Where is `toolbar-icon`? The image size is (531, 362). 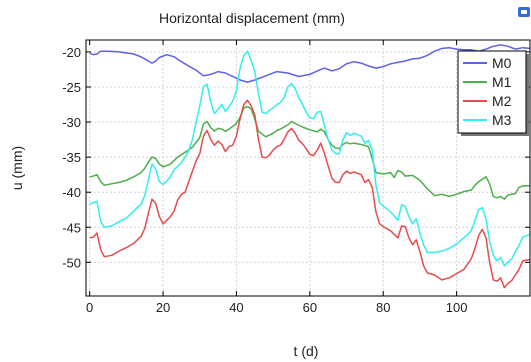
toolbar-icon is located at coordinates (524, 12).